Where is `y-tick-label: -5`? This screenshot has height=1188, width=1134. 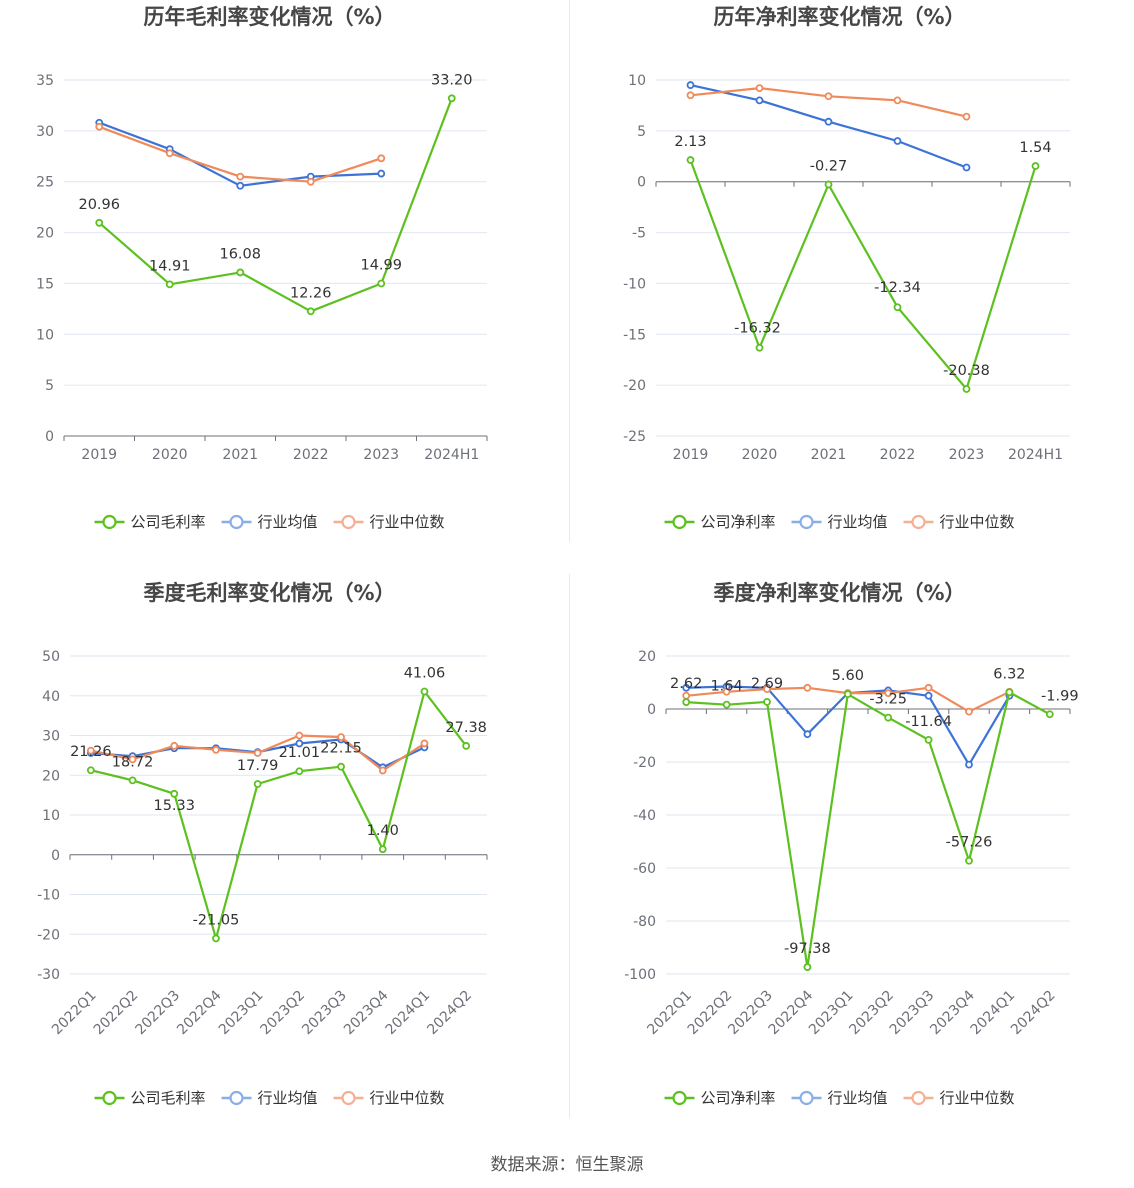
y-tick-label: -5 is located at coordinates (639, 234).